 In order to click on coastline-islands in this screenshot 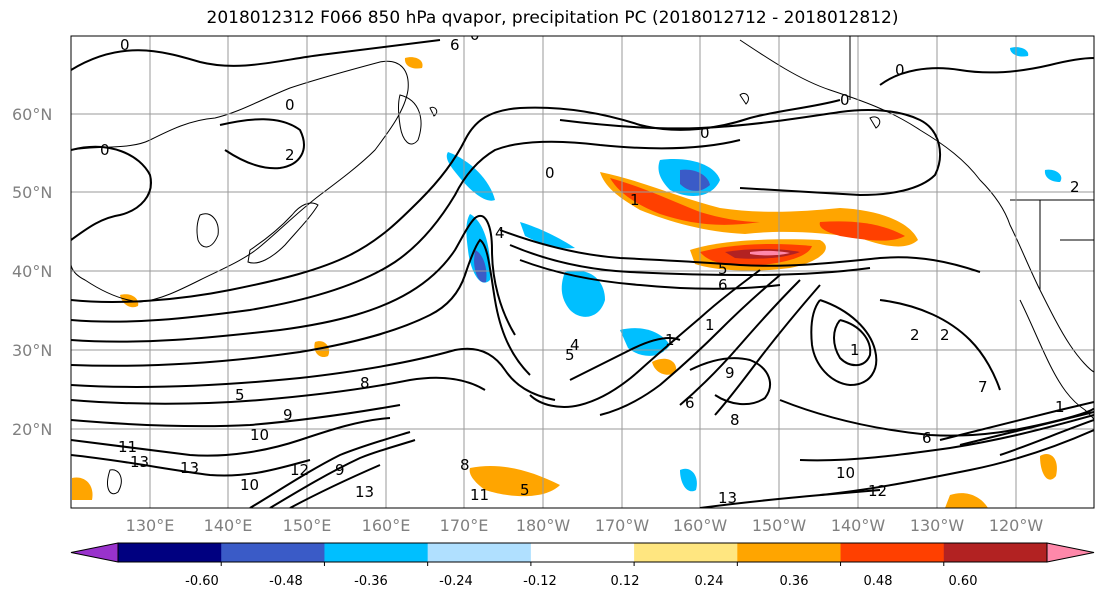, I will do `click(655, 110)`.